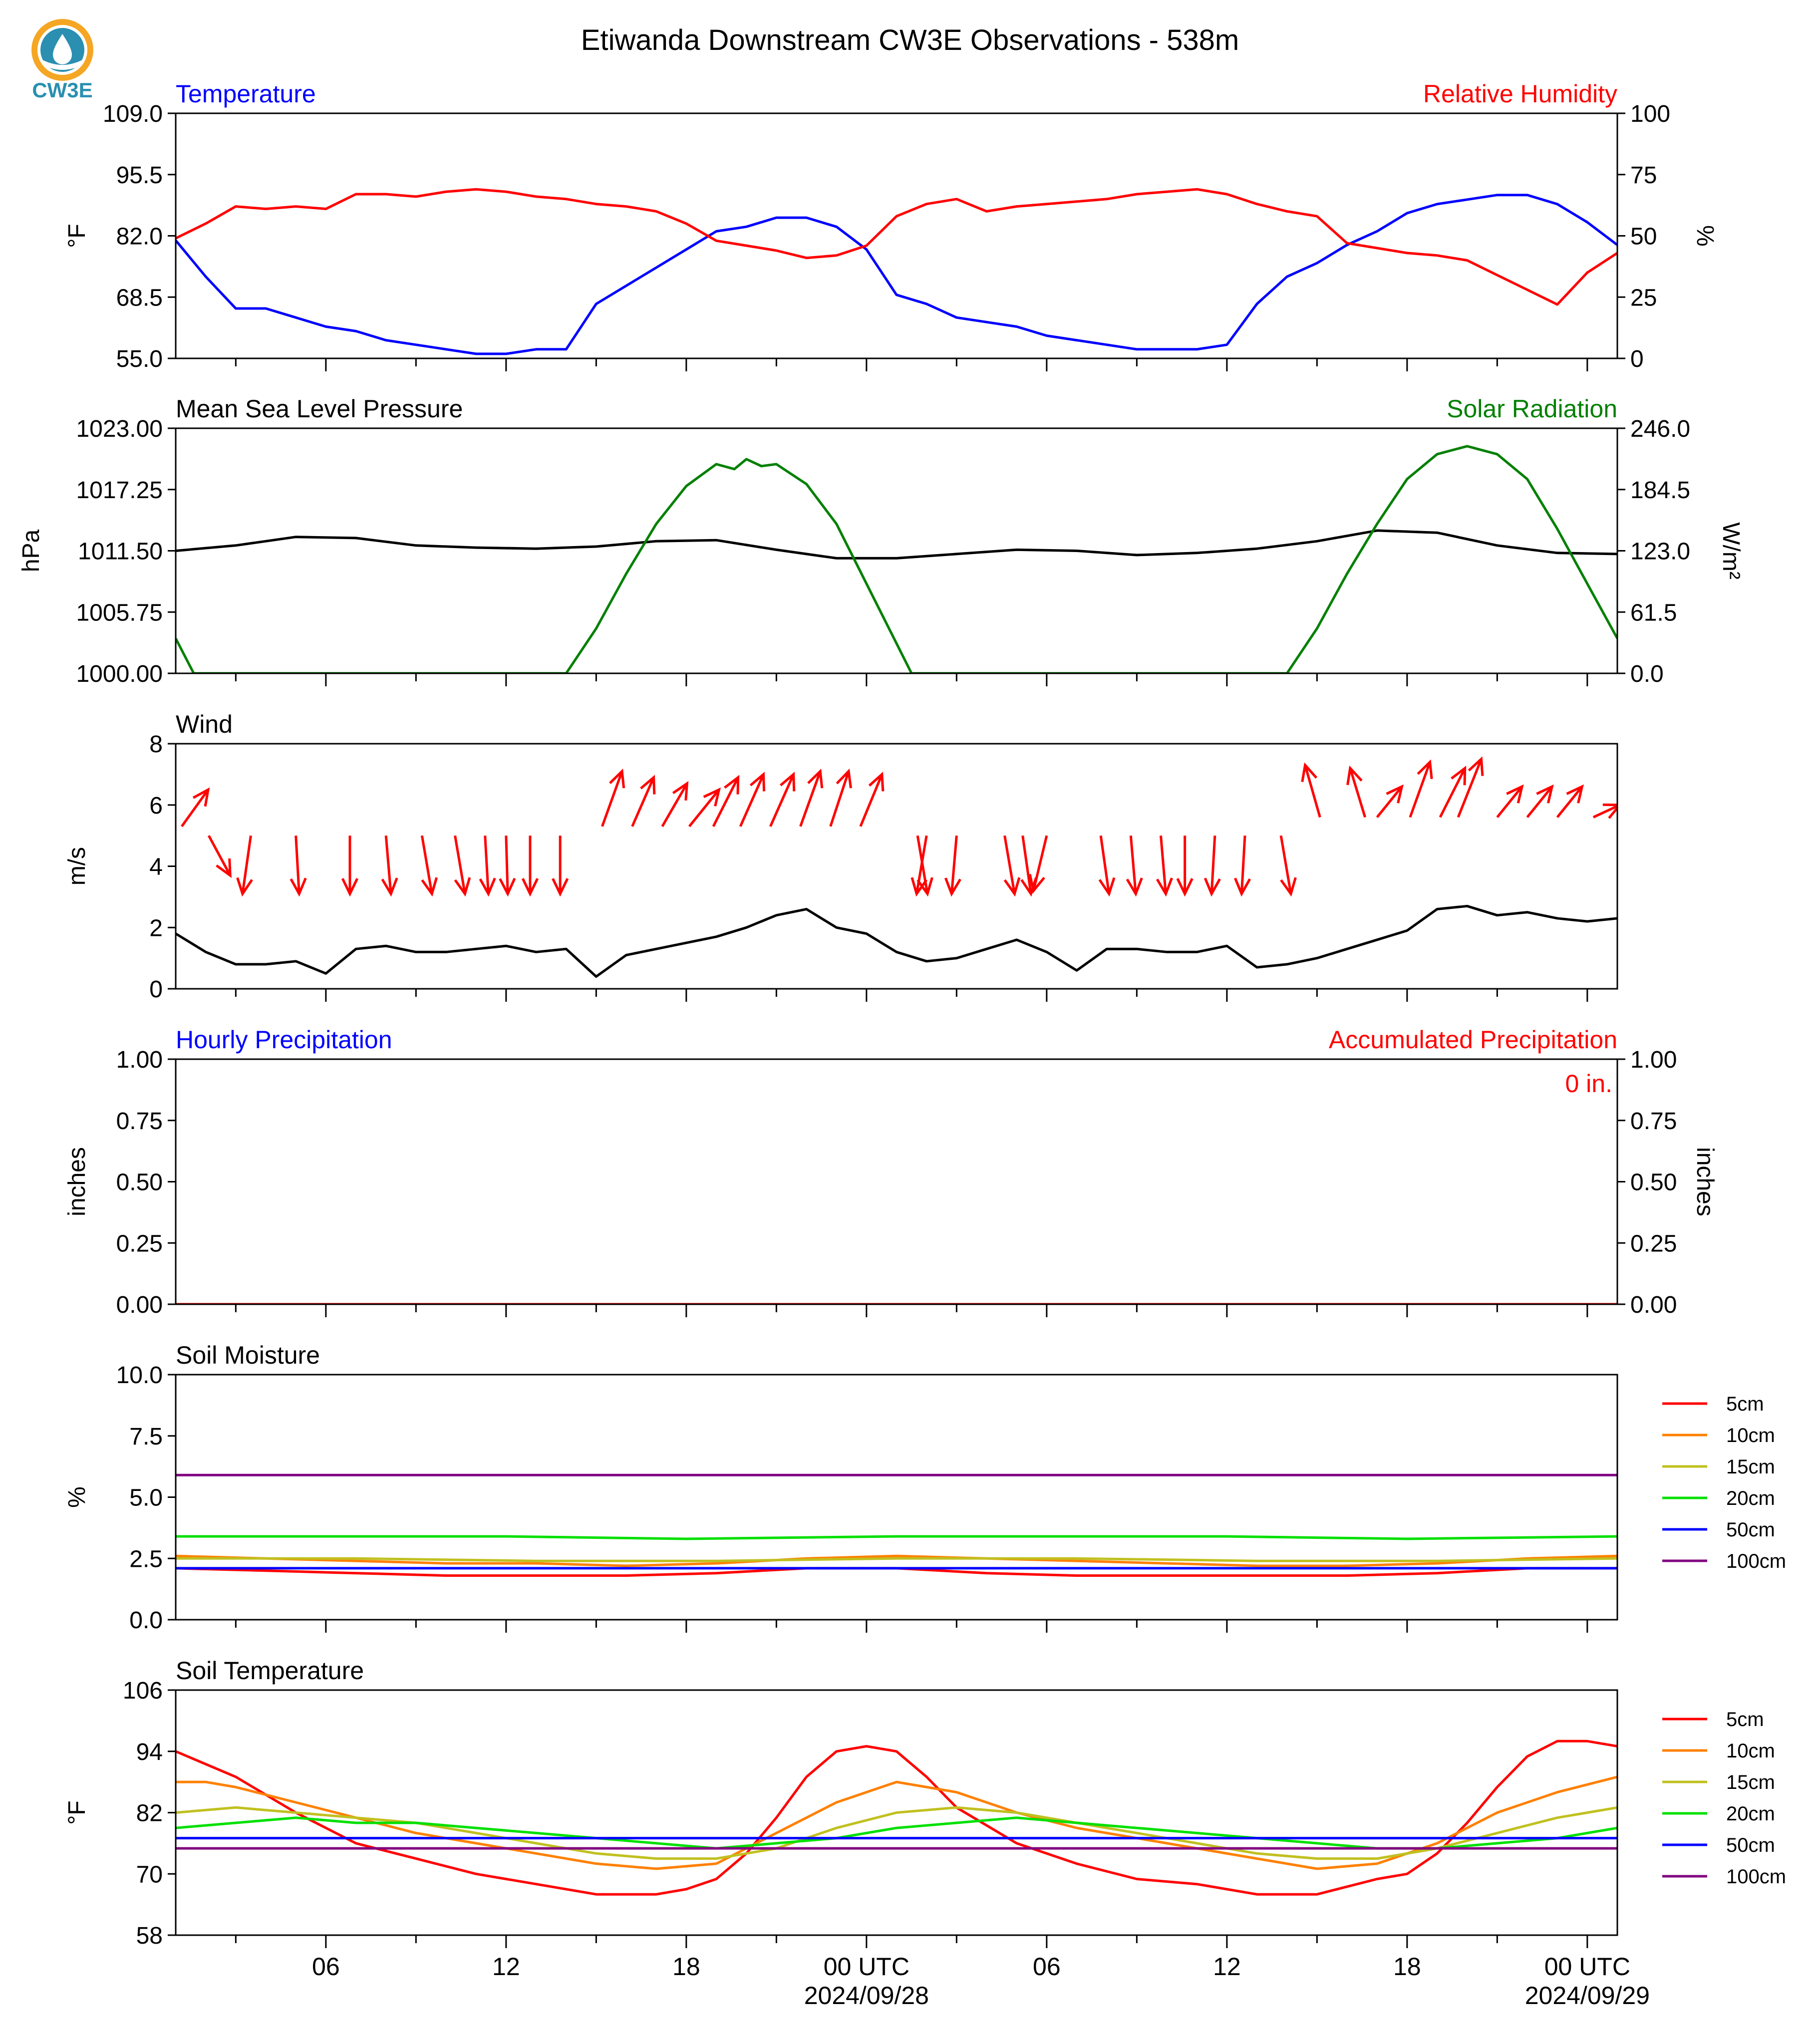 The width and height of the screenshot is (1820, 2028). What do you see at coordinates (120, 552) in the screenshot?
I see `y-tick-label-left: 1011.50` at bounding box center [120, 552].